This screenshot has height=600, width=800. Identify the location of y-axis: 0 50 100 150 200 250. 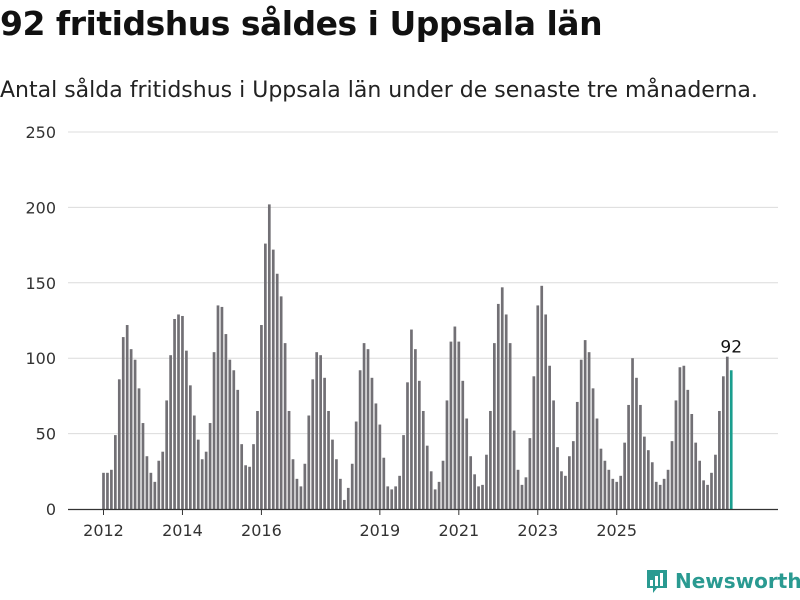
(40, 321).